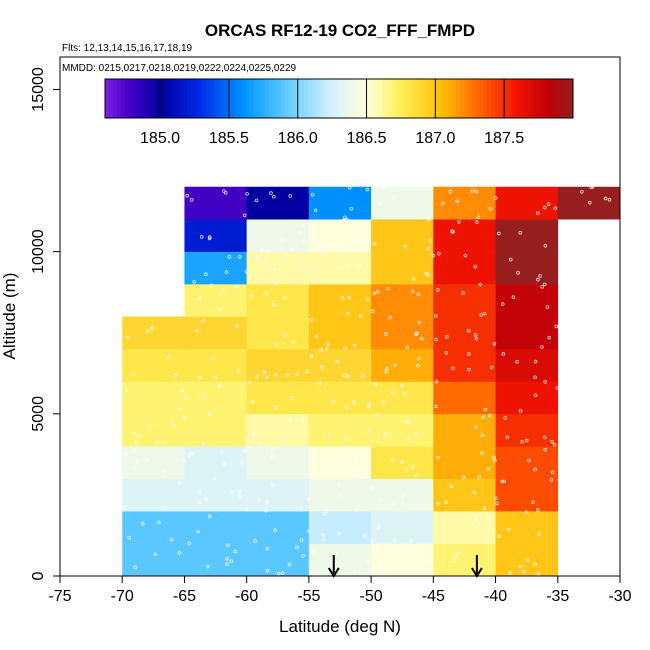 This screenshot has height=650, width=650. Describe the element at coordinates (619, 596) in the screenshot. I see `x-tick-label: -30` at that location.